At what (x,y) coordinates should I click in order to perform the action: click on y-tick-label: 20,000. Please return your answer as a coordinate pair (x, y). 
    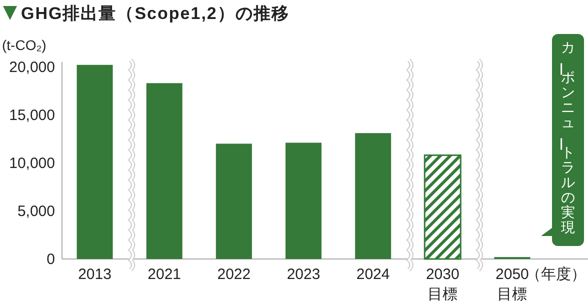
    Looking at the image, I should click on (32, 67).